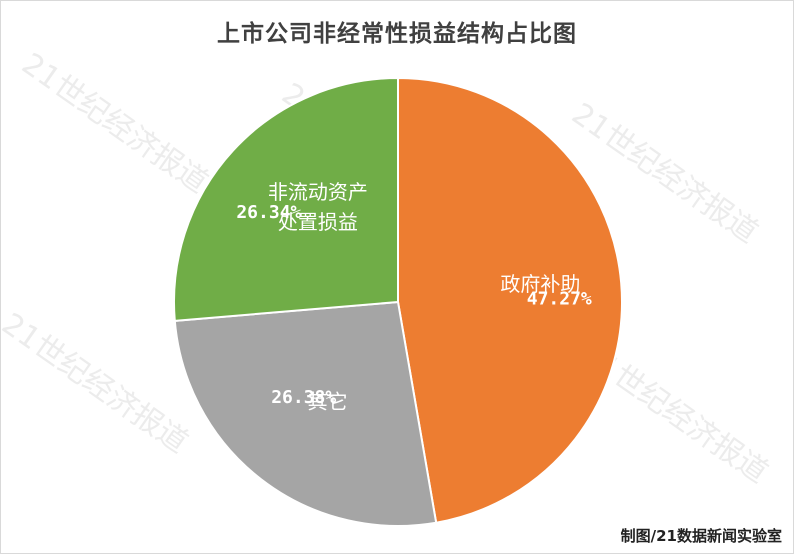 This screenshot has height=554, width=794. Describe the element at coordinates (328, 402) in the screenshot. I see `slice-name-label-1: 其它` at that location.